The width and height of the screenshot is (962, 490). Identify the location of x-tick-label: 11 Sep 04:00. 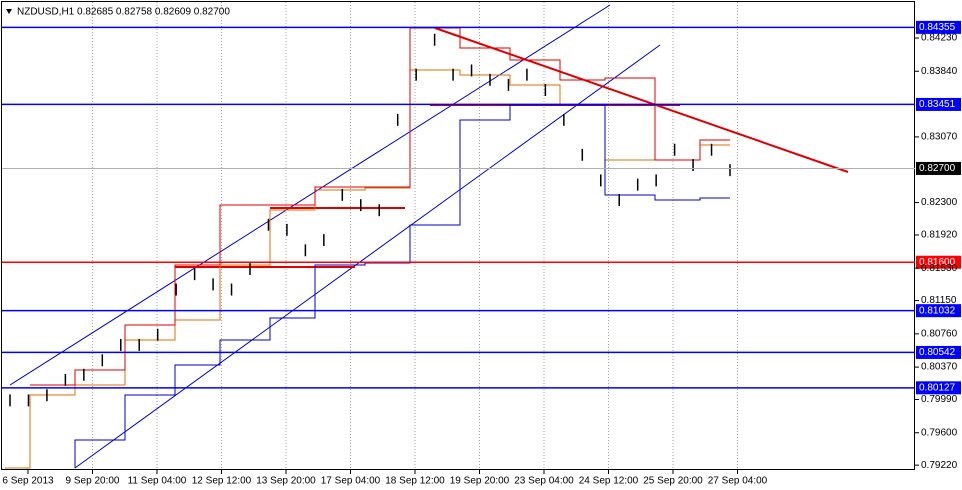
(157, 481).